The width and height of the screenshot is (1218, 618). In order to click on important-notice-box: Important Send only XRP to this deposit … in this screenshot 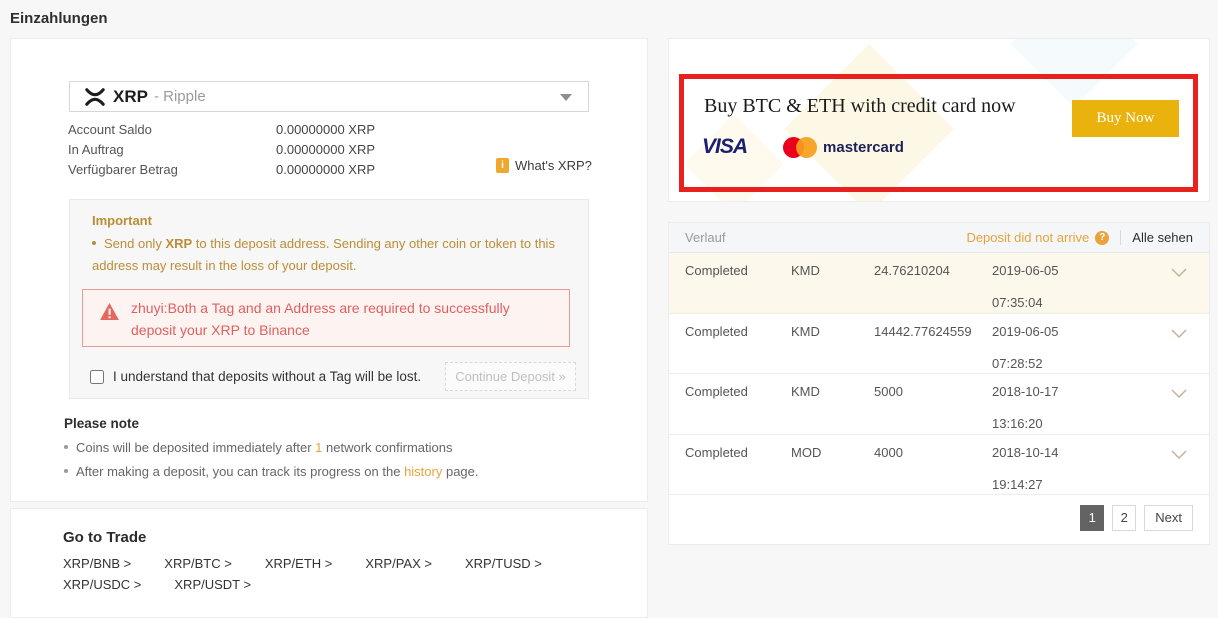, I will do `click(329, 299)`.